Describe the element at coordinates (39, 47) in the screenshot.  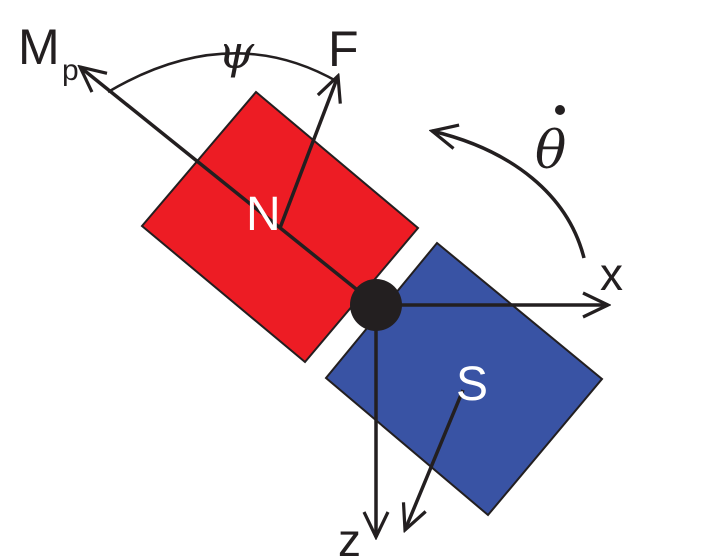
I see `moment-label: M` at that location.